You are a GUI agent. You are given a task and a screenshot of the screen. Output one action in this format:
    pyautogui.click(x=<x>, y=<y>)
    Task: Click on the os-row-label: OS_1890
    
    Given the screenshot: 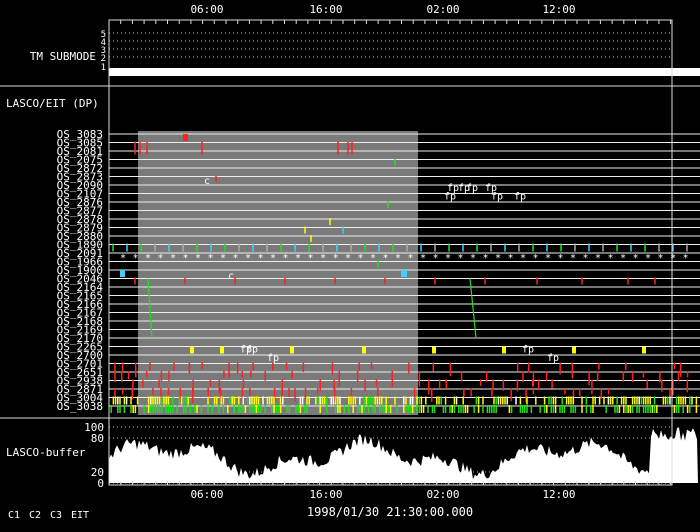 What is the action you would take?
    pyautogui.click(x=80, y=245)
    